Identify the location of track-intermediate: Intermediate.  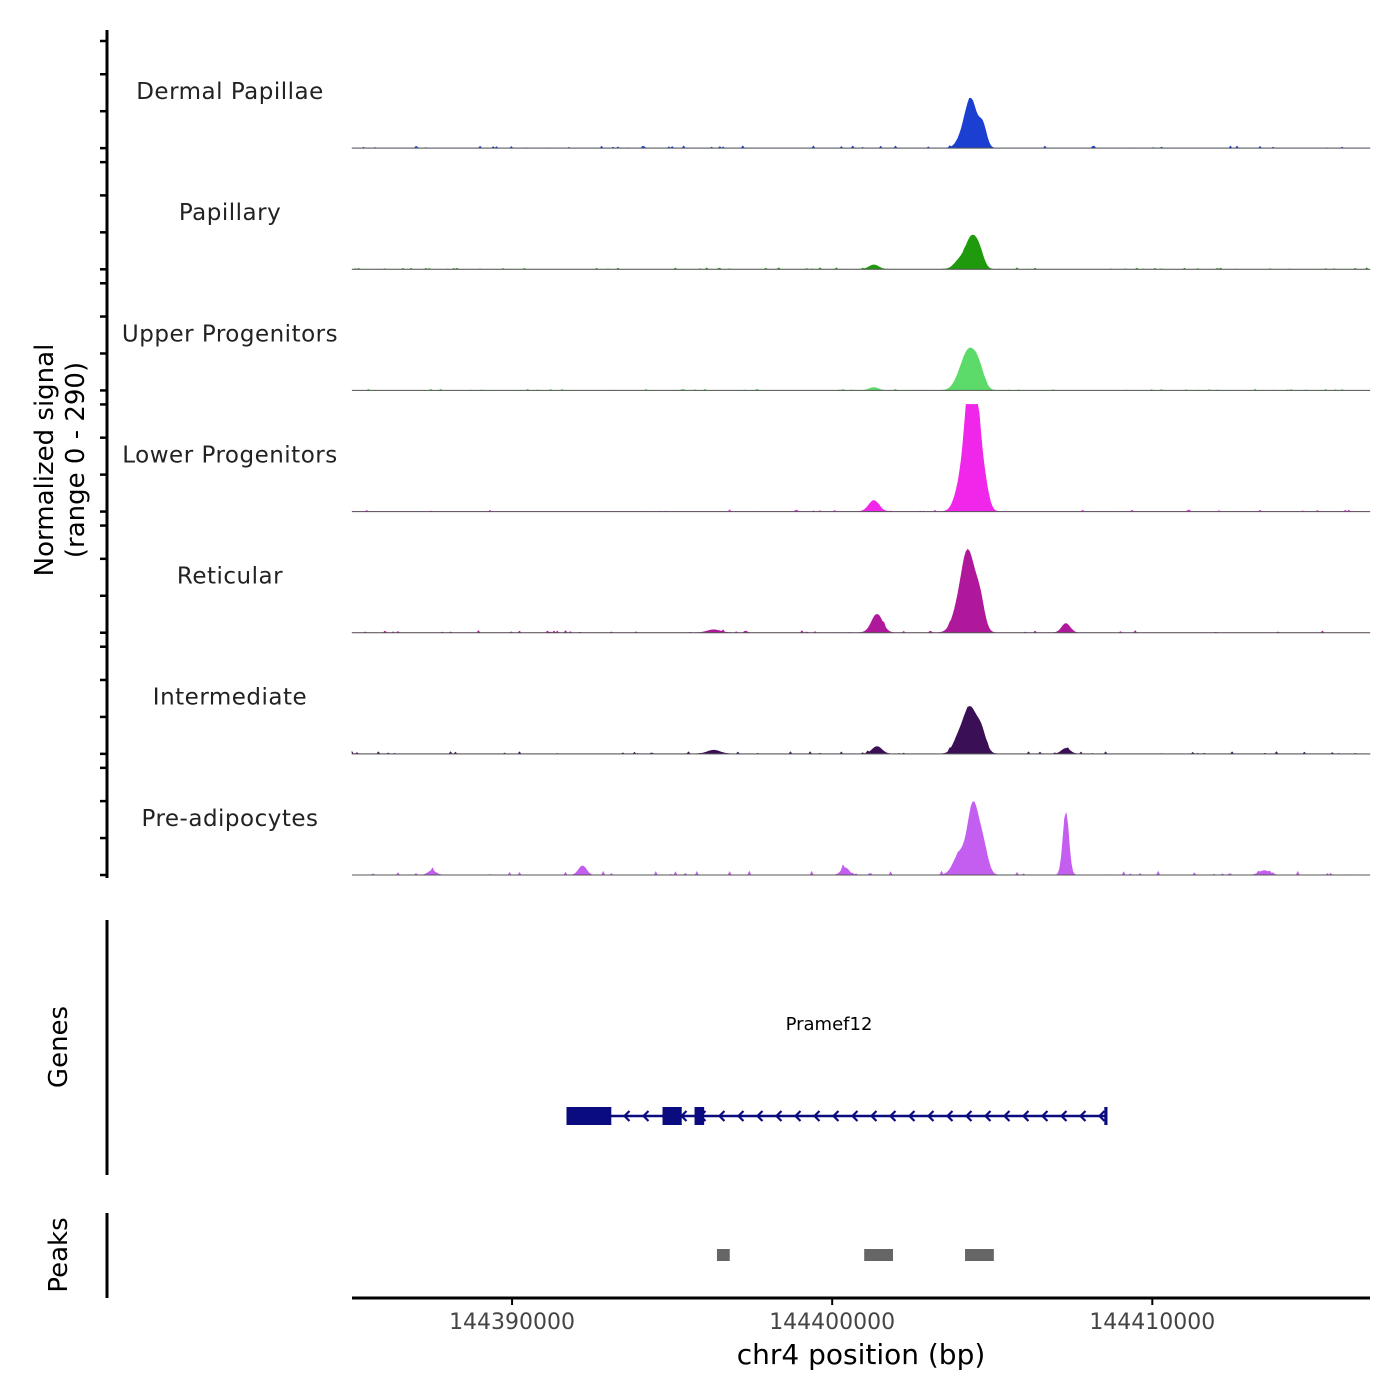
(762, 720).